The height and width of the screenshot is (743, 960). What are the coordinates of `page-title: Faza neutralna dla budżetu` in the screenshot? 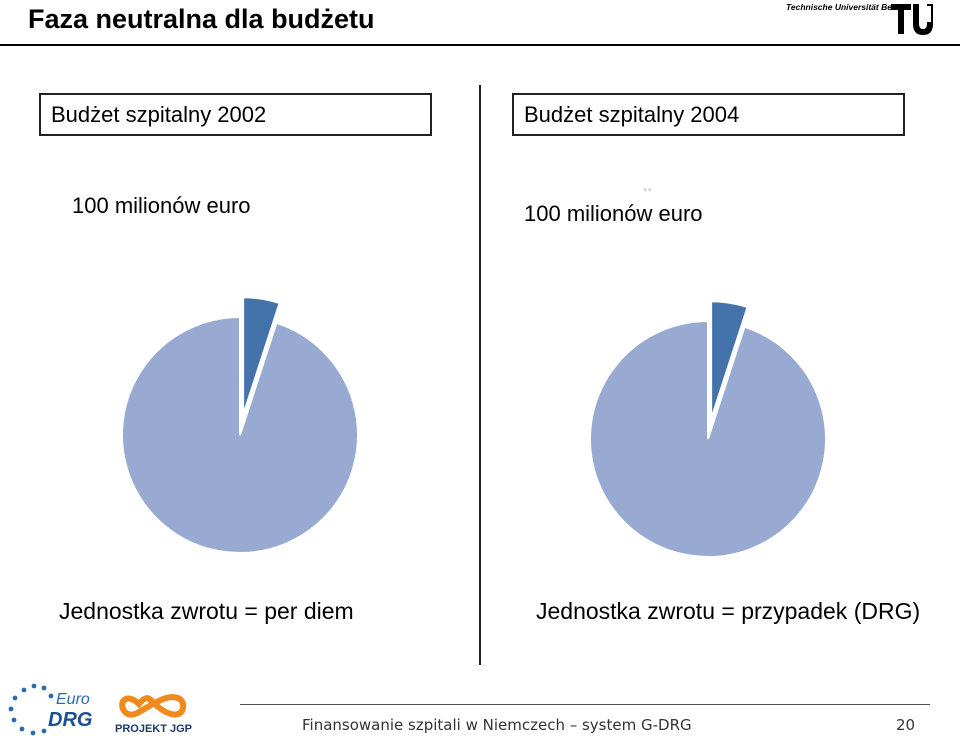 It's located at (201, 19).